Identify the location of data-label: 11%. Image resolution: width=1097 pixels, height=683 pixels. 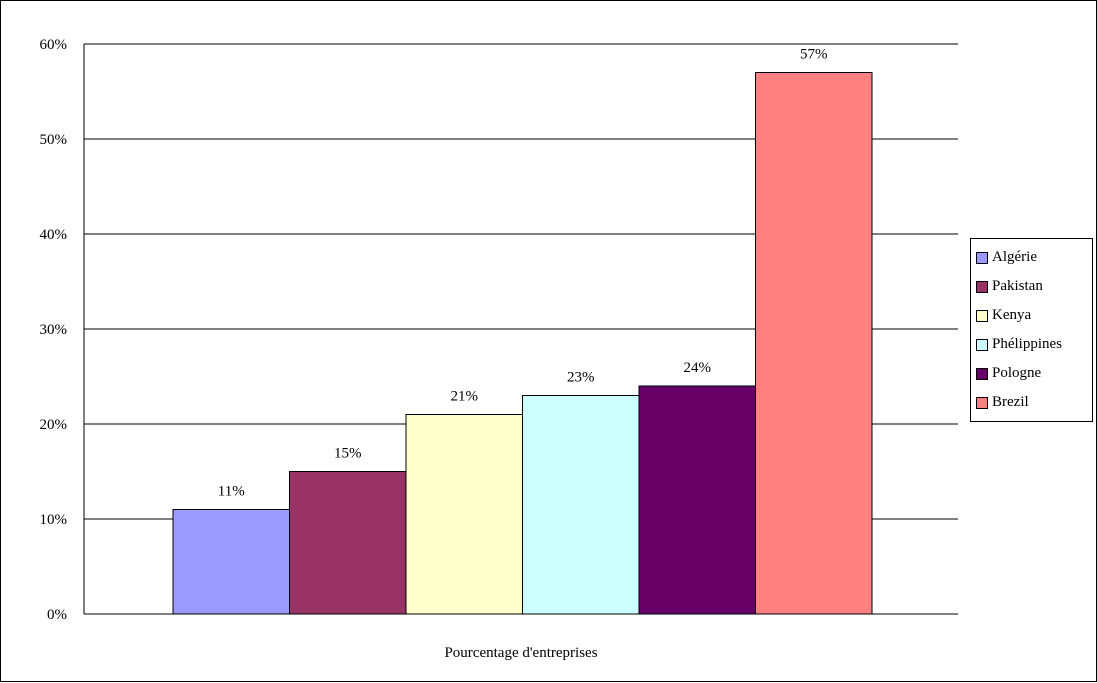
(231, 492).